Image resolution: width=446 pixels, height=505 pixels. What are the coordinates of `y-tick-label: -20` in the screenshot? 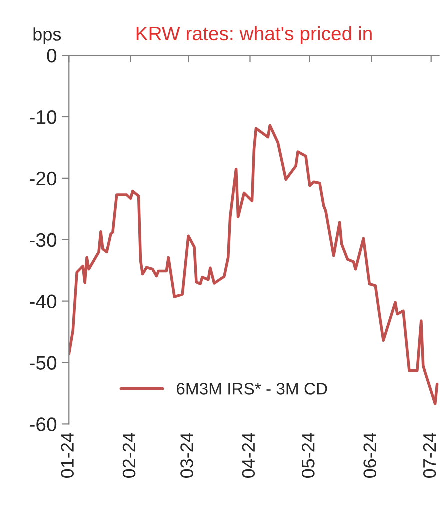 It's located at (43, 179).